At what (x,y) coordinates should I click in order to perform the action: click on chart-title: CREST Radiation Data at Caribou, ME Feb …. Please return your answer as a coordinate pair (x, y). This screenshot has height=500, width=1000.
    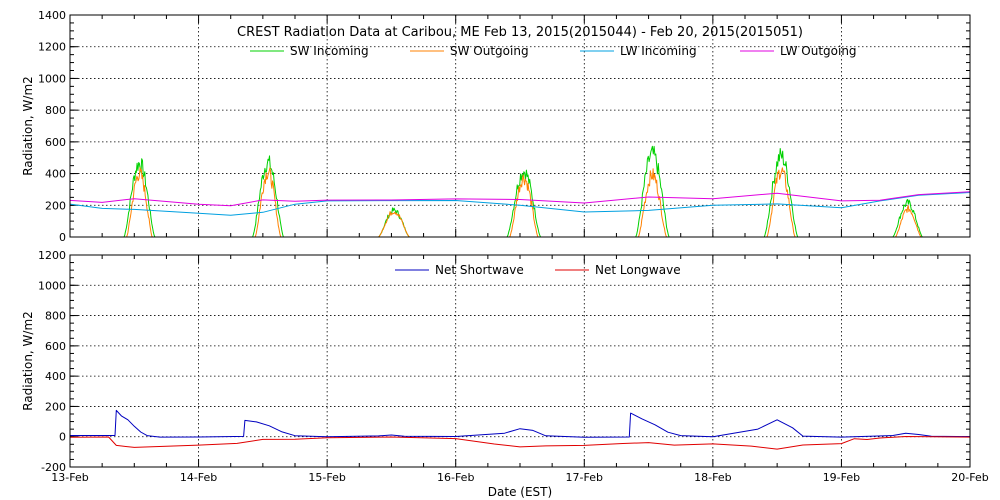
    Looking at the image, I should click on (520, 32).